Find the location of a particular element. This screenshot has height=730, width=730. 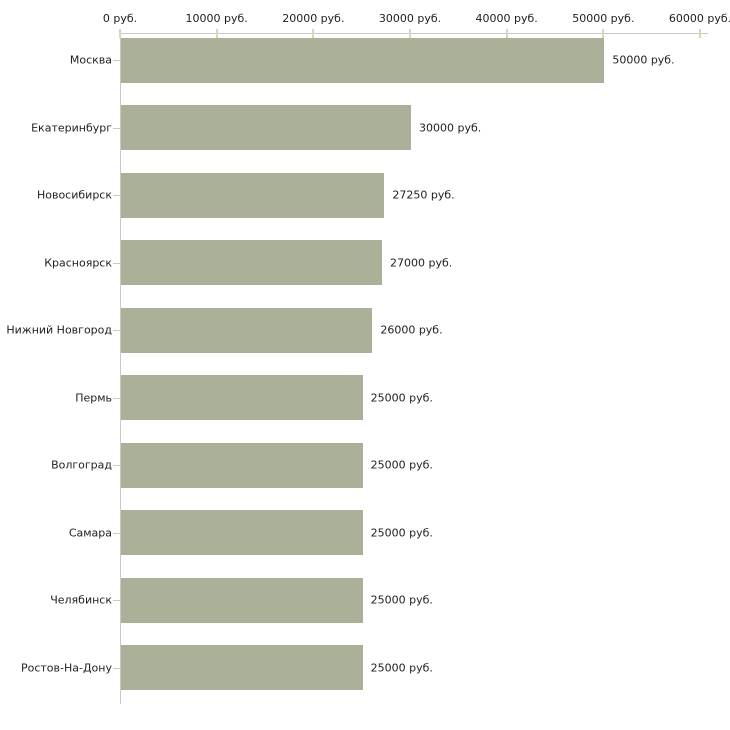

value-label: 26000 руб. is located at coordinates (411, 330).